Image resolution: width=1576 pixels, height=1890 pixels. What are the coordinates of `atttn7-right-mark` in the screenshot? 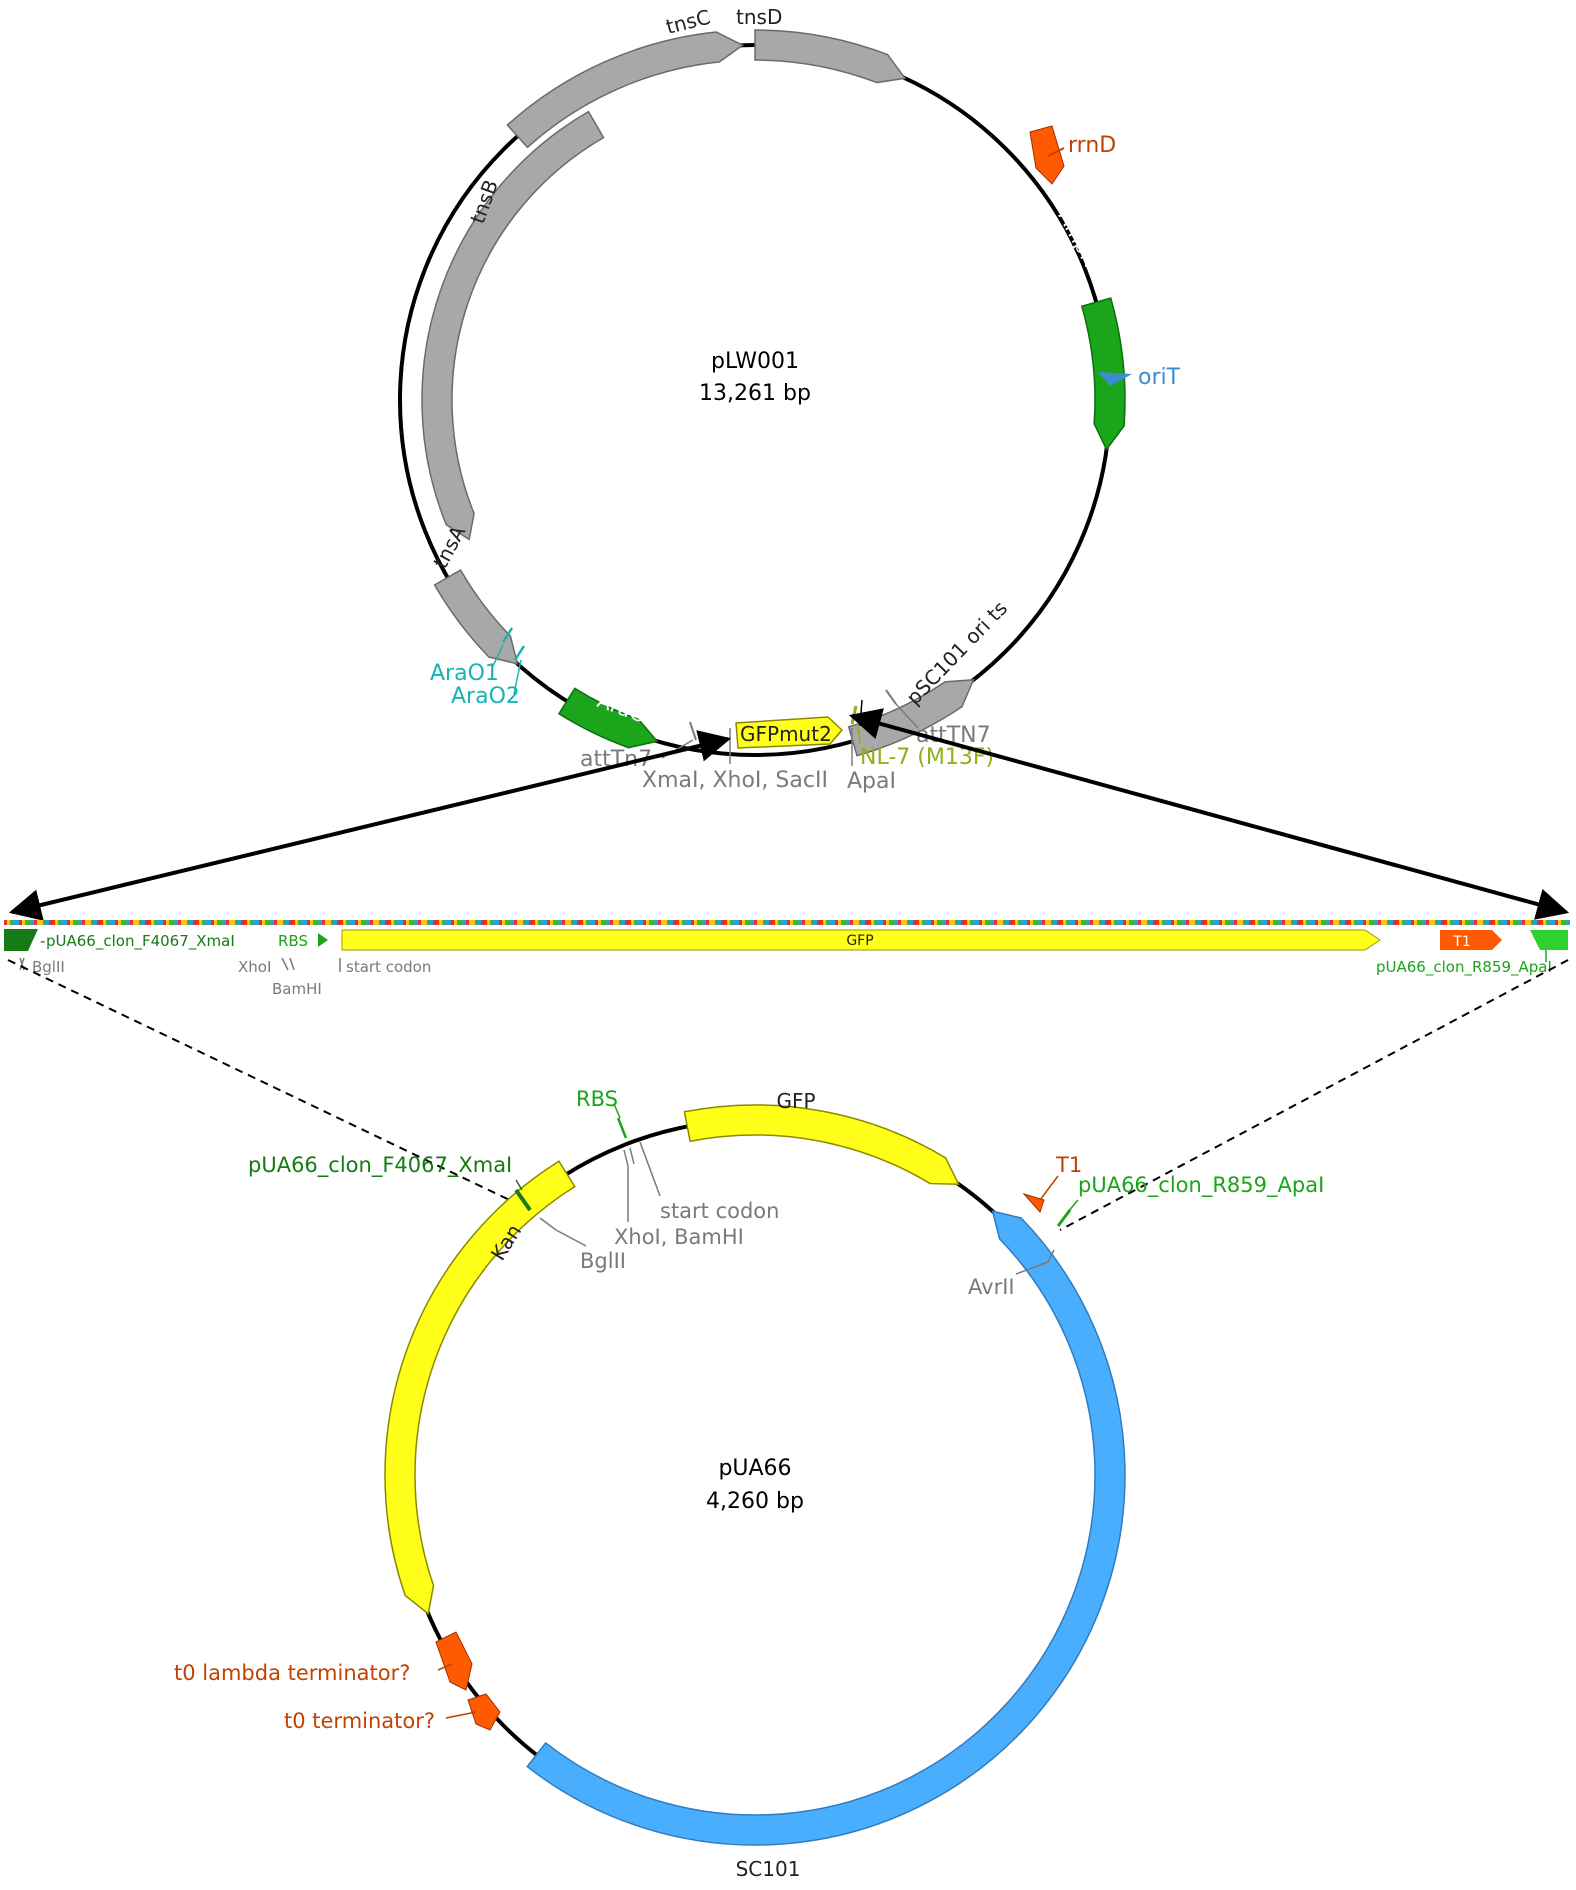 It's located at (891, 697).